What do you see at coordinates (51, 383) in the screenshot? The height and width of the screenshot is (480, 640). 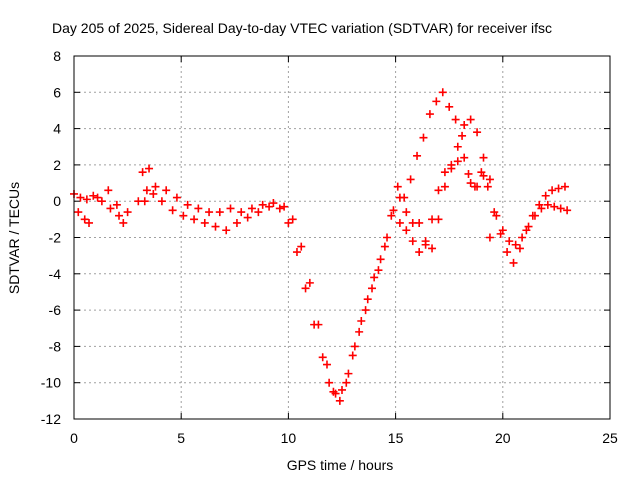 I see `y-tick-label: -10` at bounding box center [51, 383].